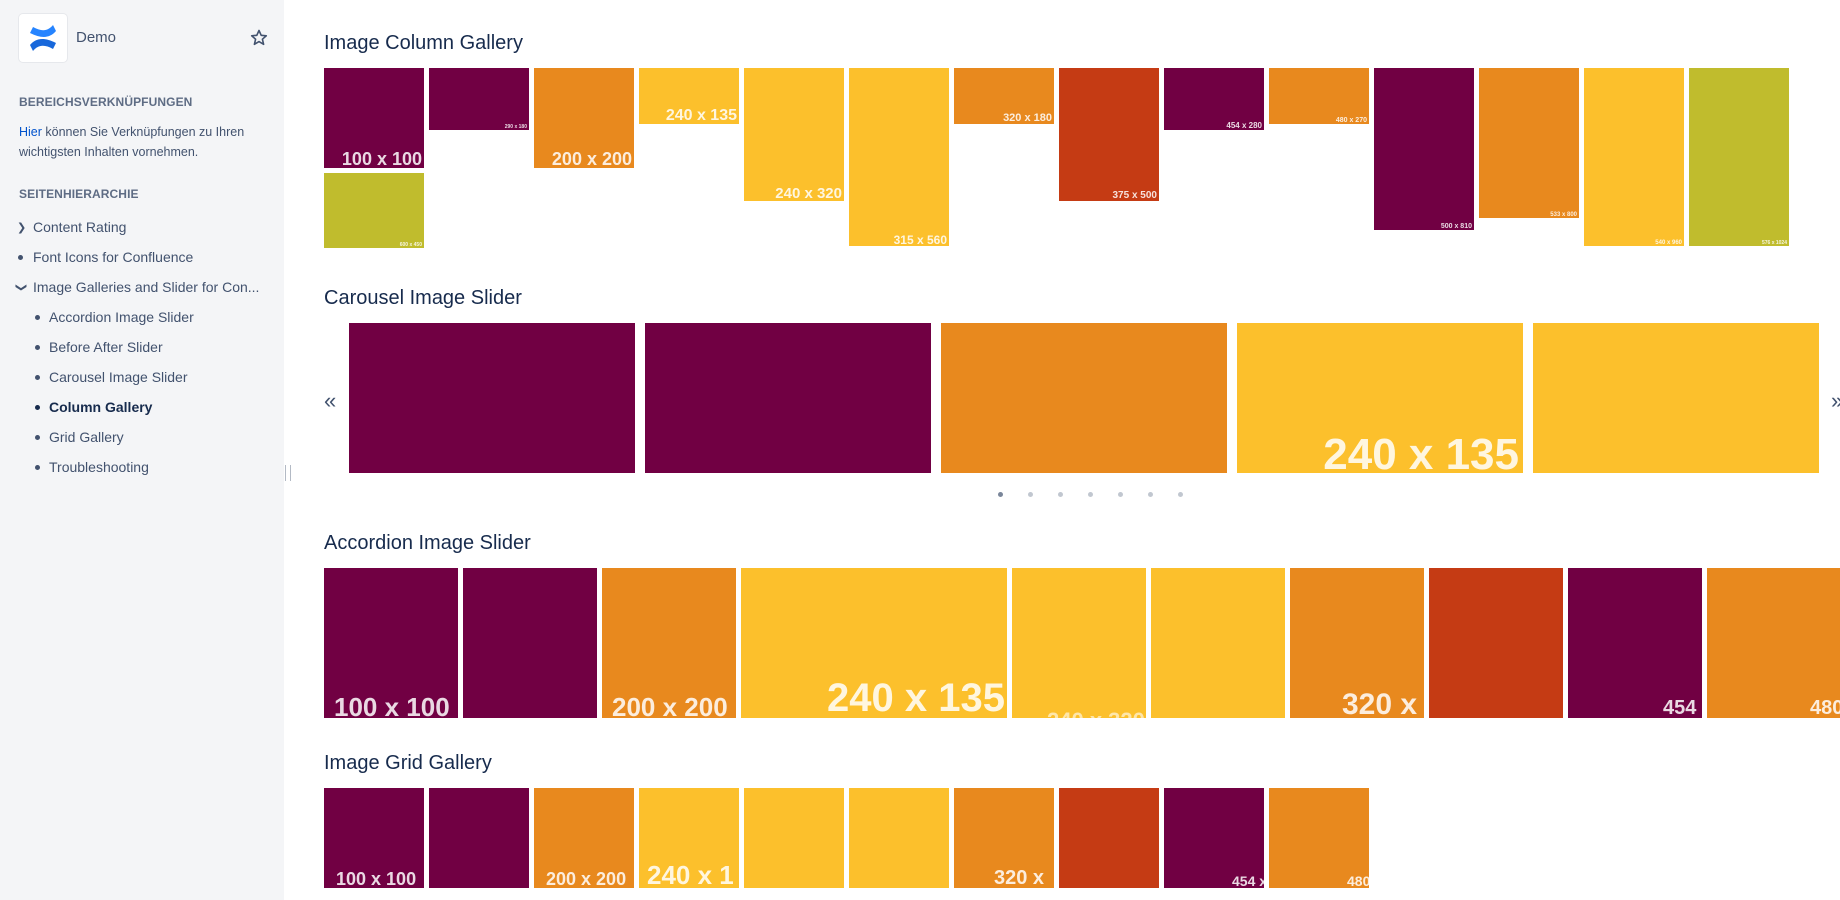 The width and height of the screenshot is (1840, 900). What do you see at coordinates (689, 838) in the screenshot?
I see `grid-image: 240 x 1` at bounding box center [689, 838].